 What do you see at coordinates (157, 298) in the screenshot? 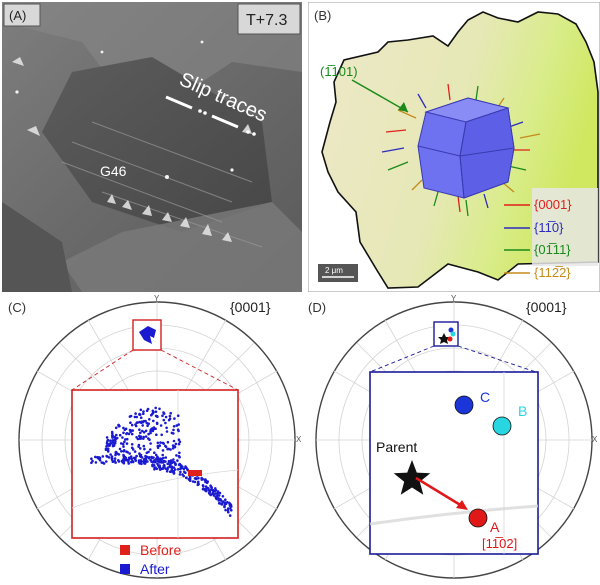
I see `axis-y-label: Y` at bounding box center [157, 298].